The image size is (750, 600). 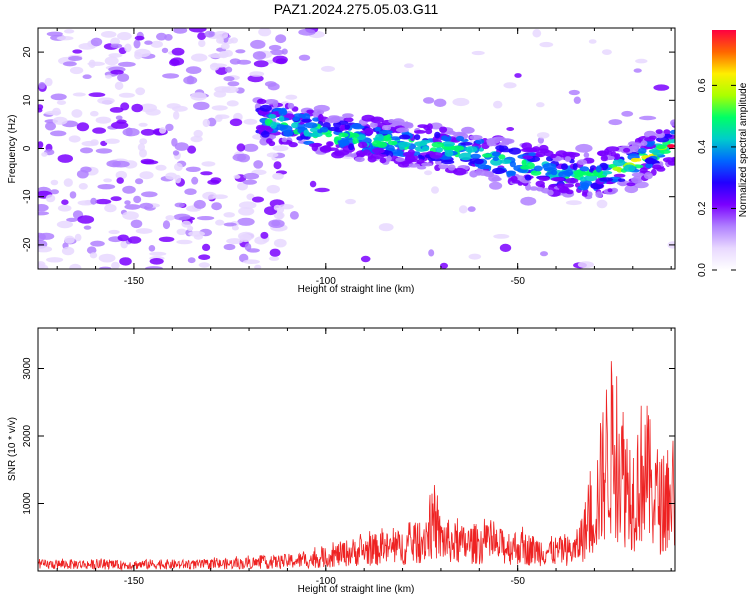 I want to click on x-tick-label: -50, so click(x=517, y=281).